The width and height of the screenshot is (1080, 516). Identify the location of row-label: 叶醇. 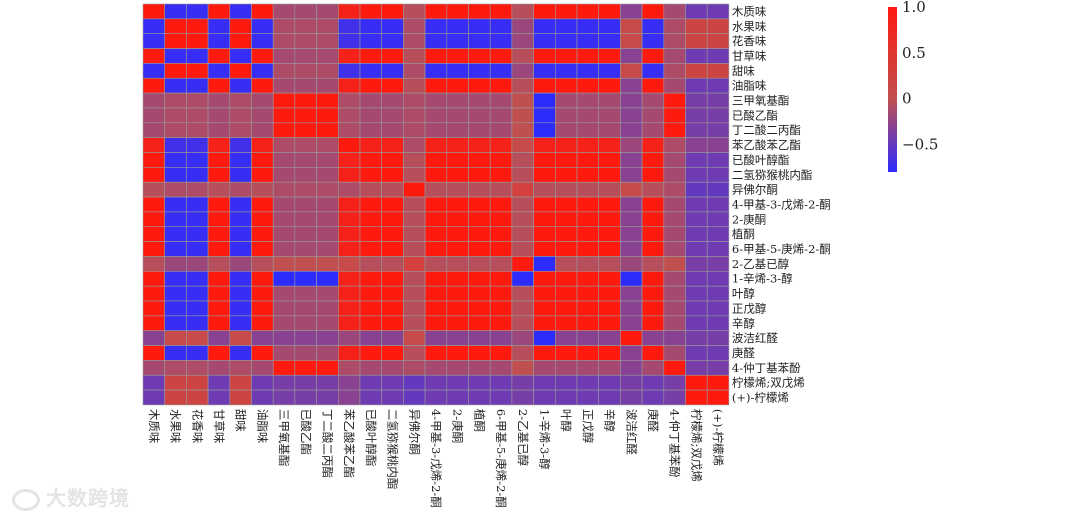
(743, 294).